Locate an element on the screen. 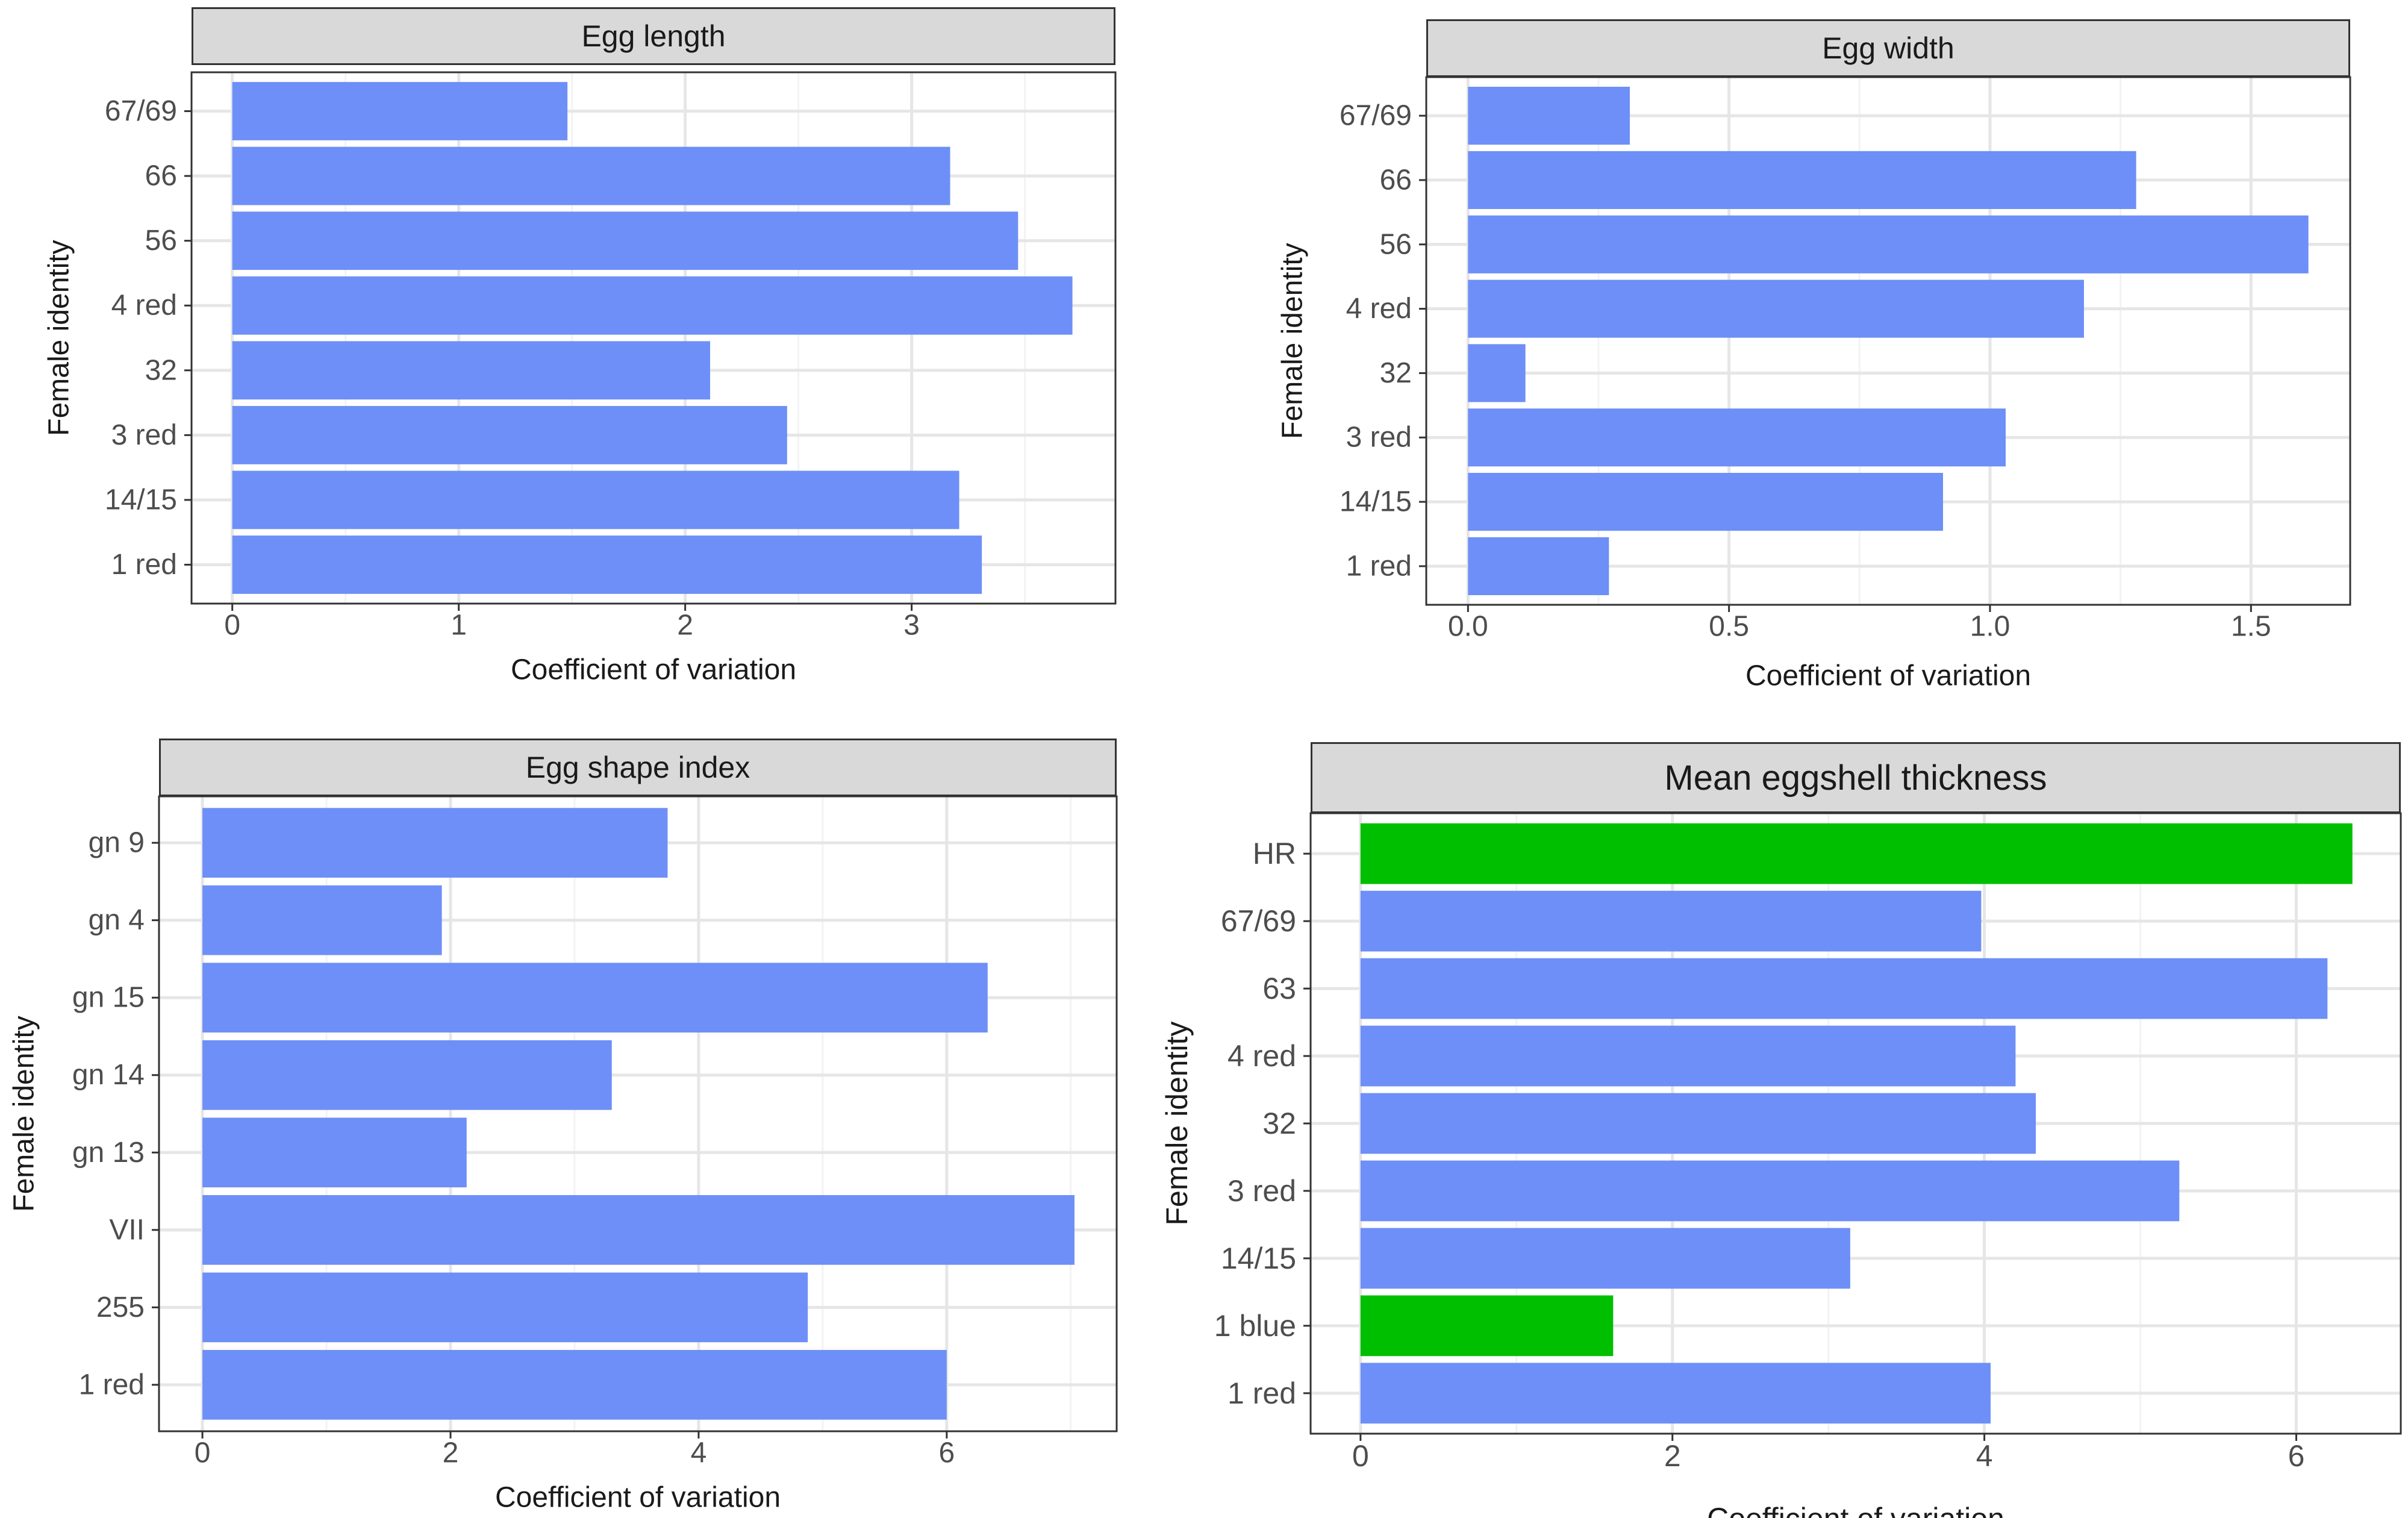 Image resolution: width=2408 pixels, height=1518 pixels. c3-y-tick-label-4-red: 4 red is located at coordinates (1262, 1056).